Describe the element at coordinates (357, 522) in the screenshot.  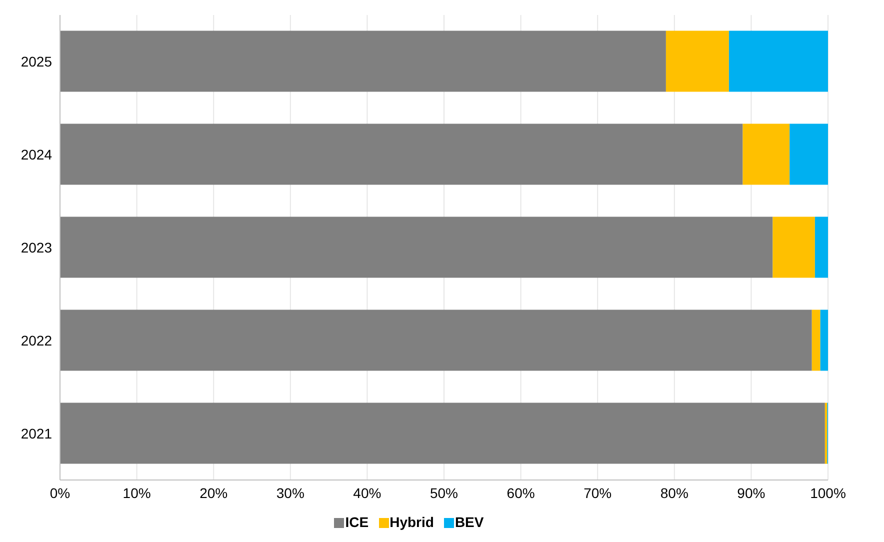
I see `legend-label: ICE` at that location.